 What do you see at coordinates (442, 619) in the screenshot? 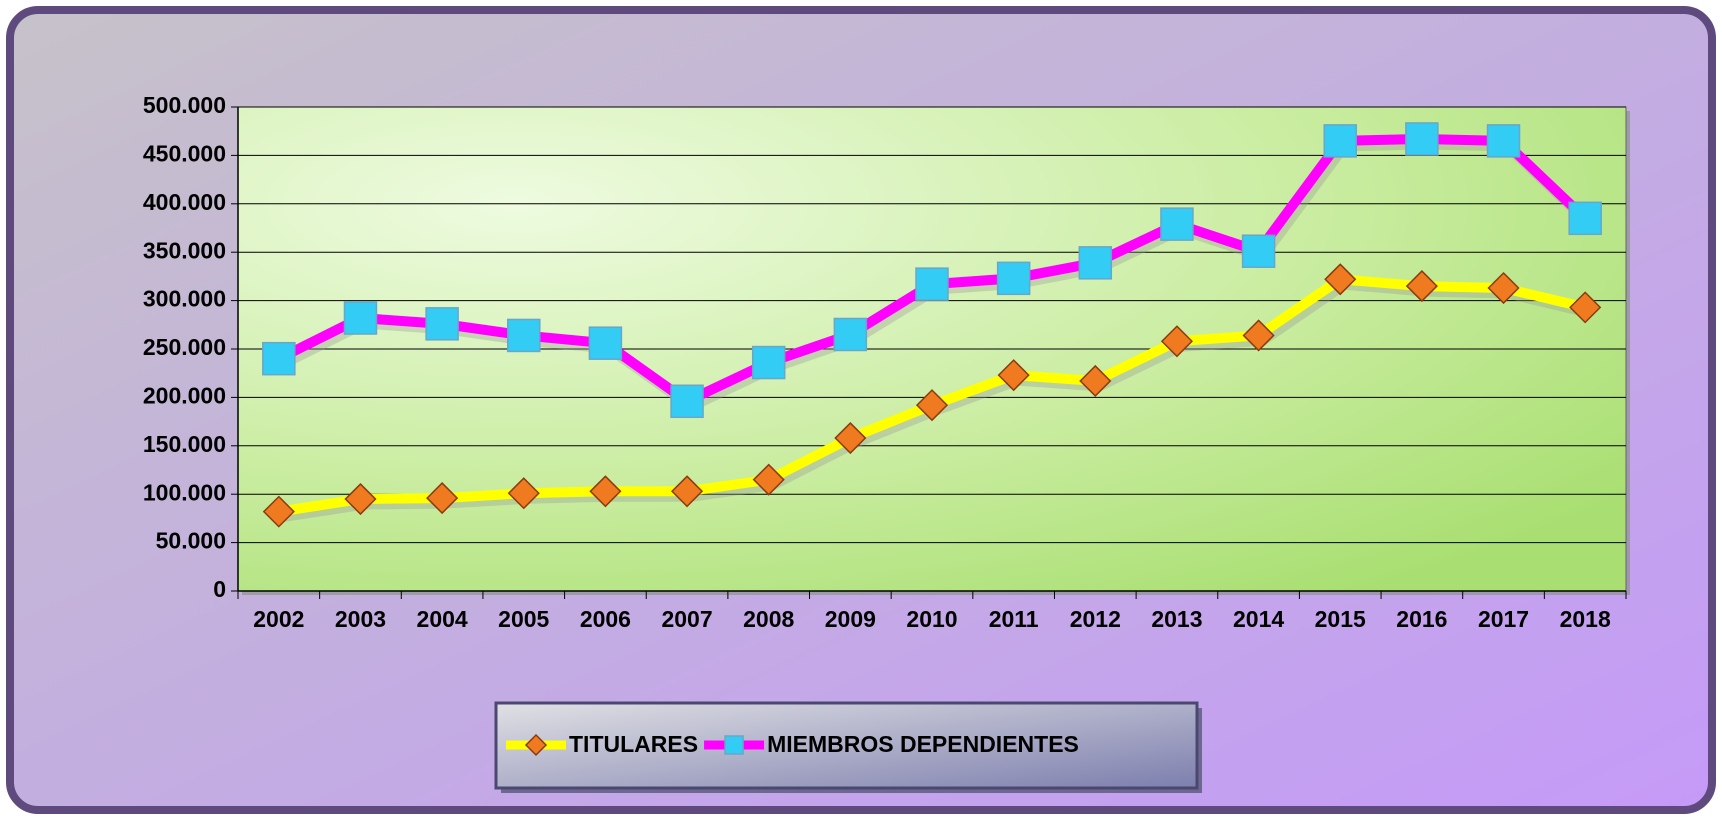
I see `x-tick-label: 2004` at bounding box center [442, 619].